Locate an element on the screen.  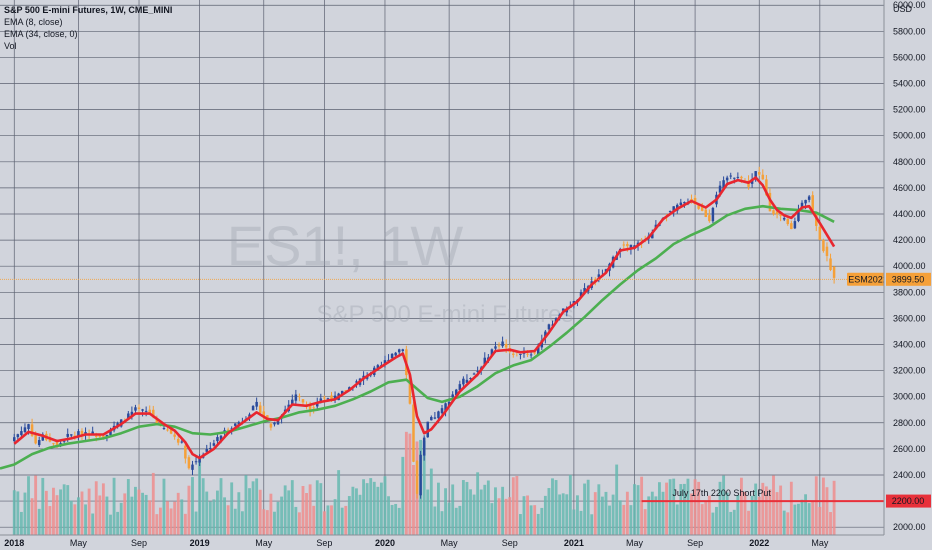
short-put-line: July 17th 2200 Short Put is located at coordinates (762, 495).